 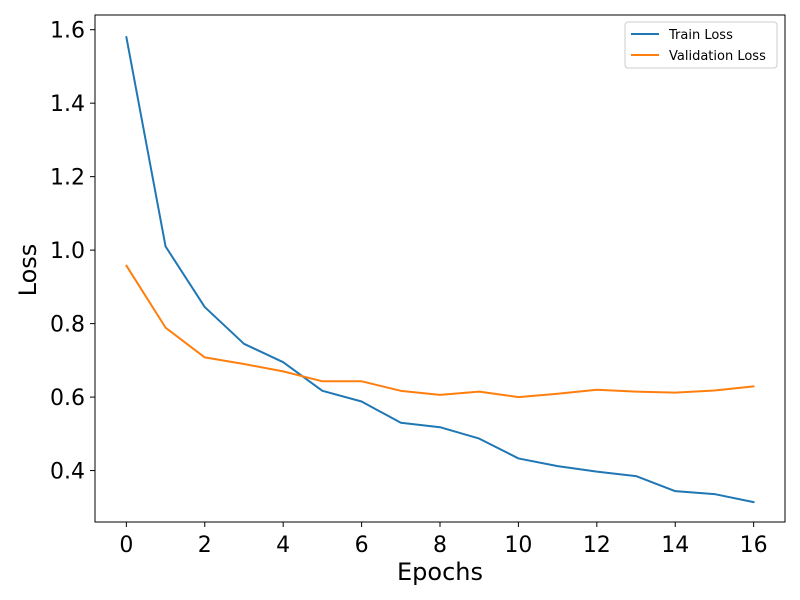 What do you see at coordinates (126, 545) in the screenshot?
I see `x-tick-label: 0` at bounding box center [126, 545].